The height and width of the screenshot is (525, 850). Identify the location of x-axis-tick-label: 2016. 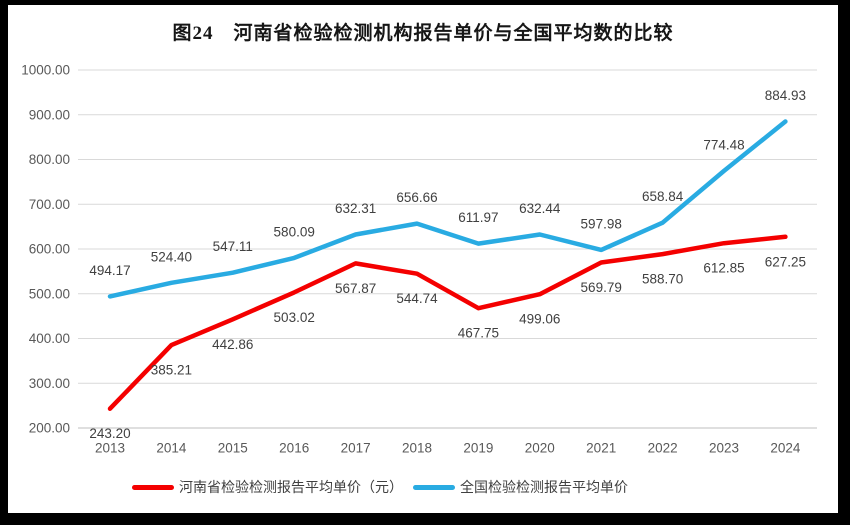
(294, 448).